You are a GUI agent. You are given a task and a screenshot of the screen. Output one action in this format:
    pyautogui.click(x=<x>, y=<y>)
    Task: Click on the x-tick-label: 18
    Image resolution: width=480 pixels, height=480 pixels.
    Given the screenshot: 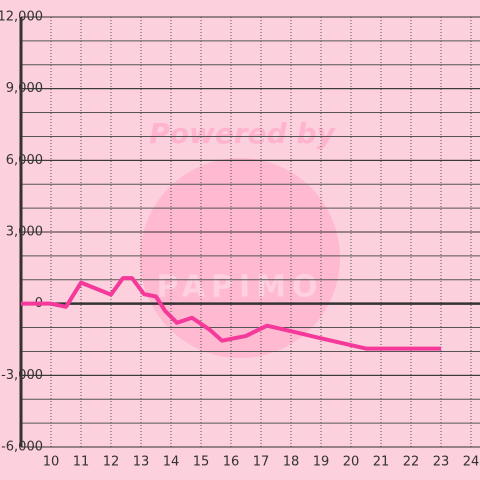 What is the action you would take?
    pyautogui.click(x=291, y=462)
    